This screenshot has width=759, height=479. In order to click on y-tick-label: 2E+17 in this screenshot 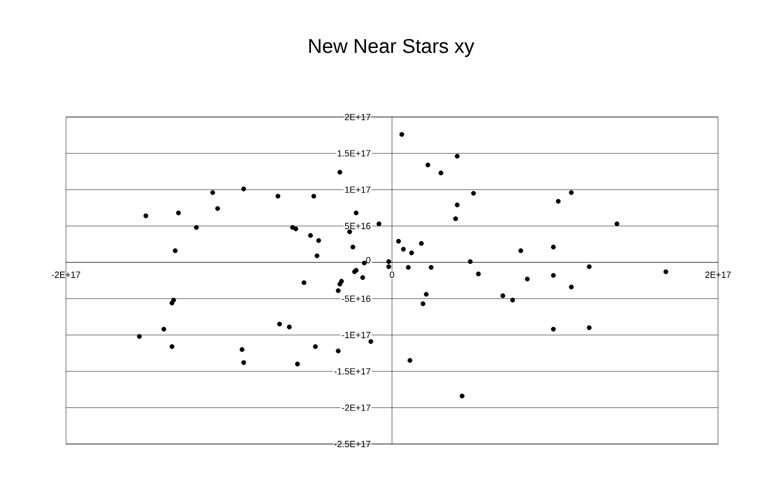, I will do `click(357, 117)`.